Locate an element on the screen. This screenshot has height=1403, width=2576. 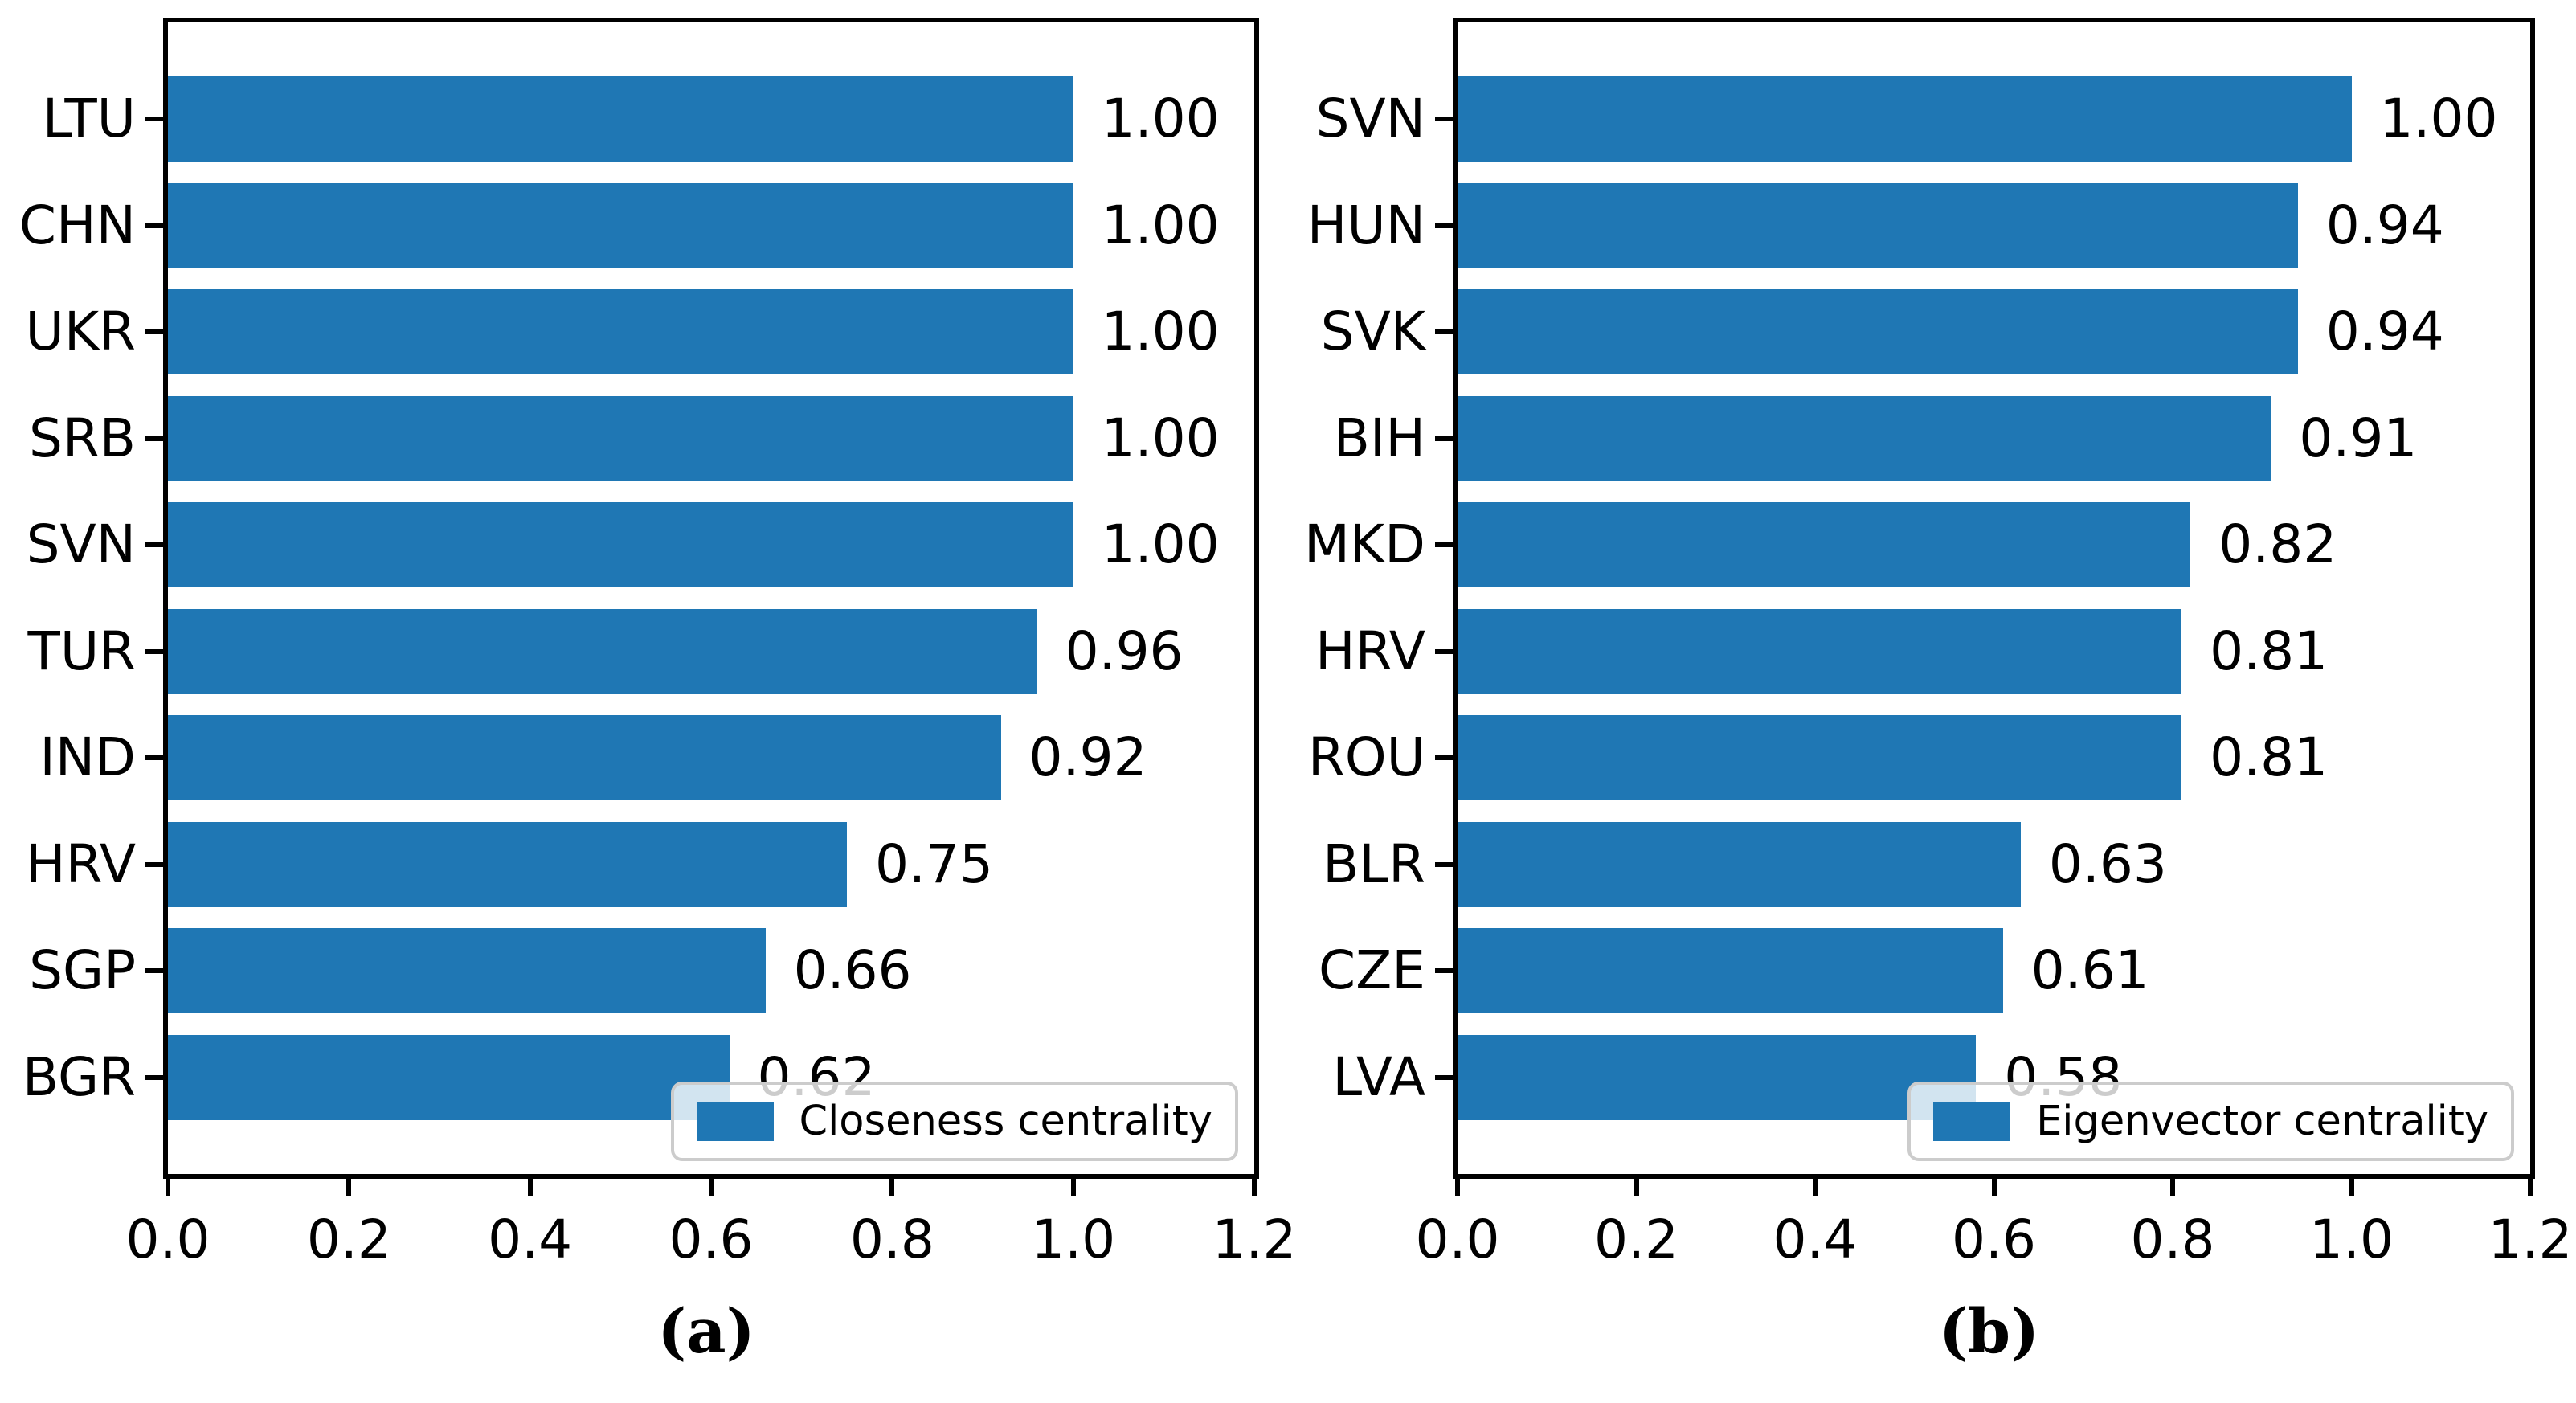
legend-a: Closeness centrality is located at coordinates (954, 1122).